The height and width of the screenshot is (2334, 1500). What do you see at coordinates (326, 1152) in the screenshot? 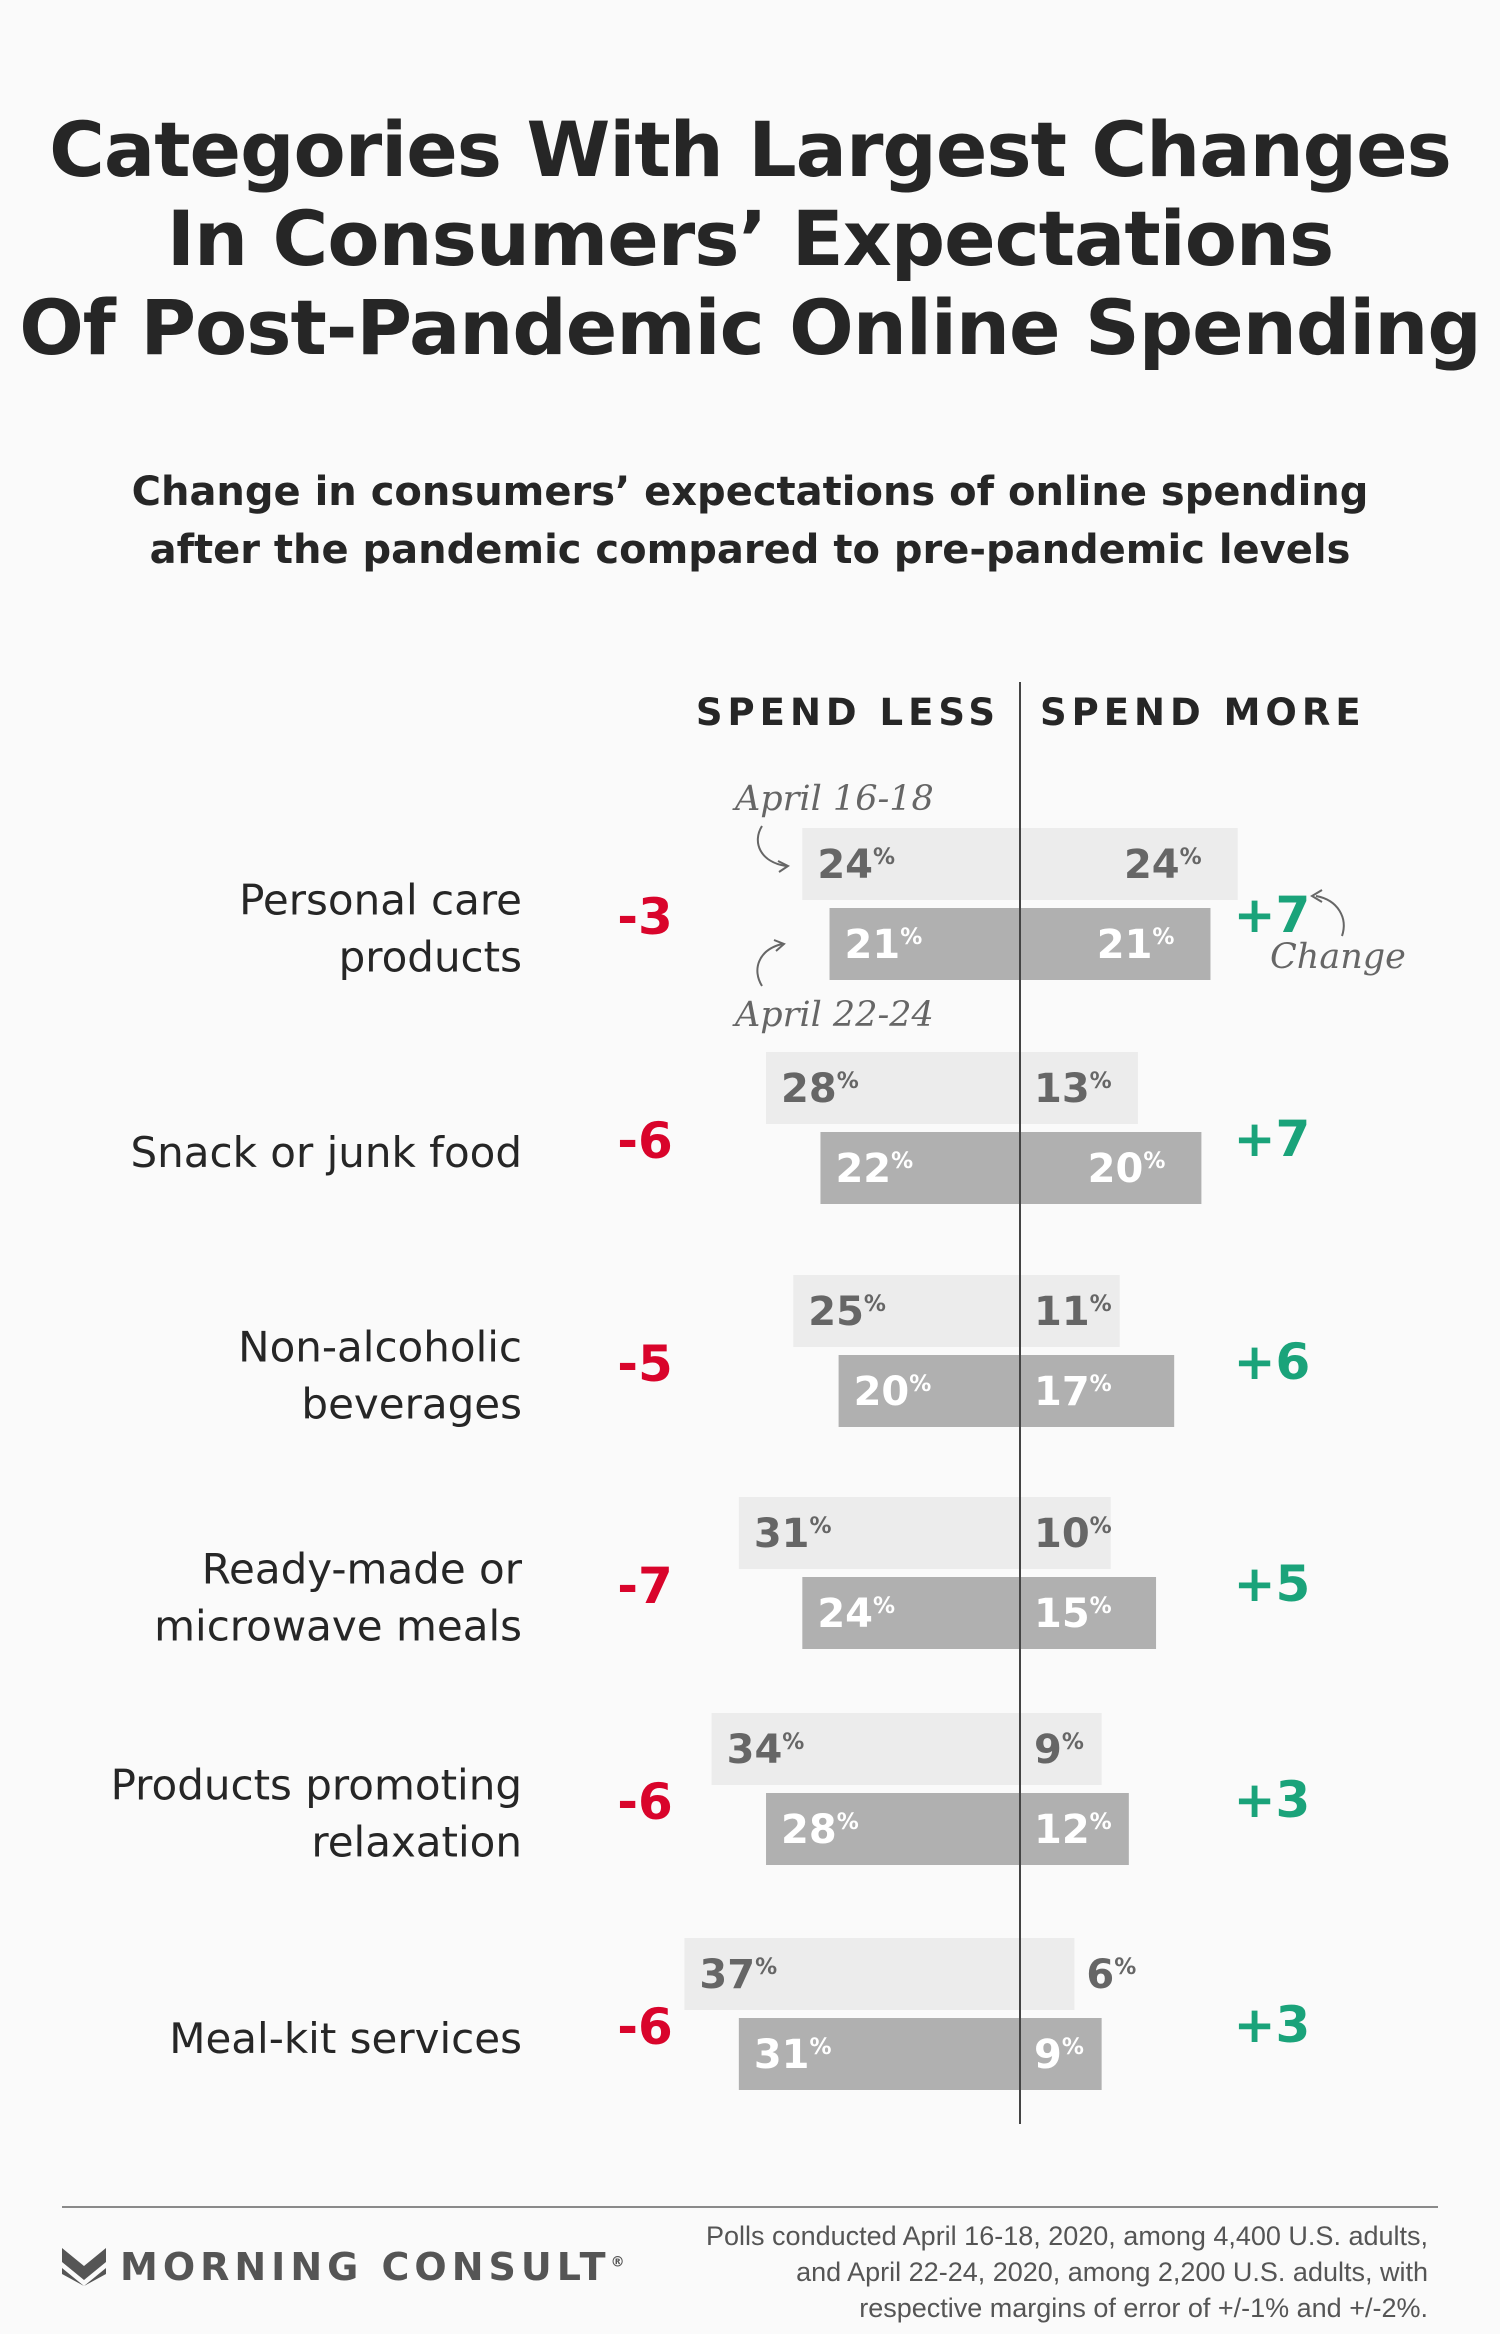
I see `category-label: Snack or junk food` at bounding box center [326, 1152].